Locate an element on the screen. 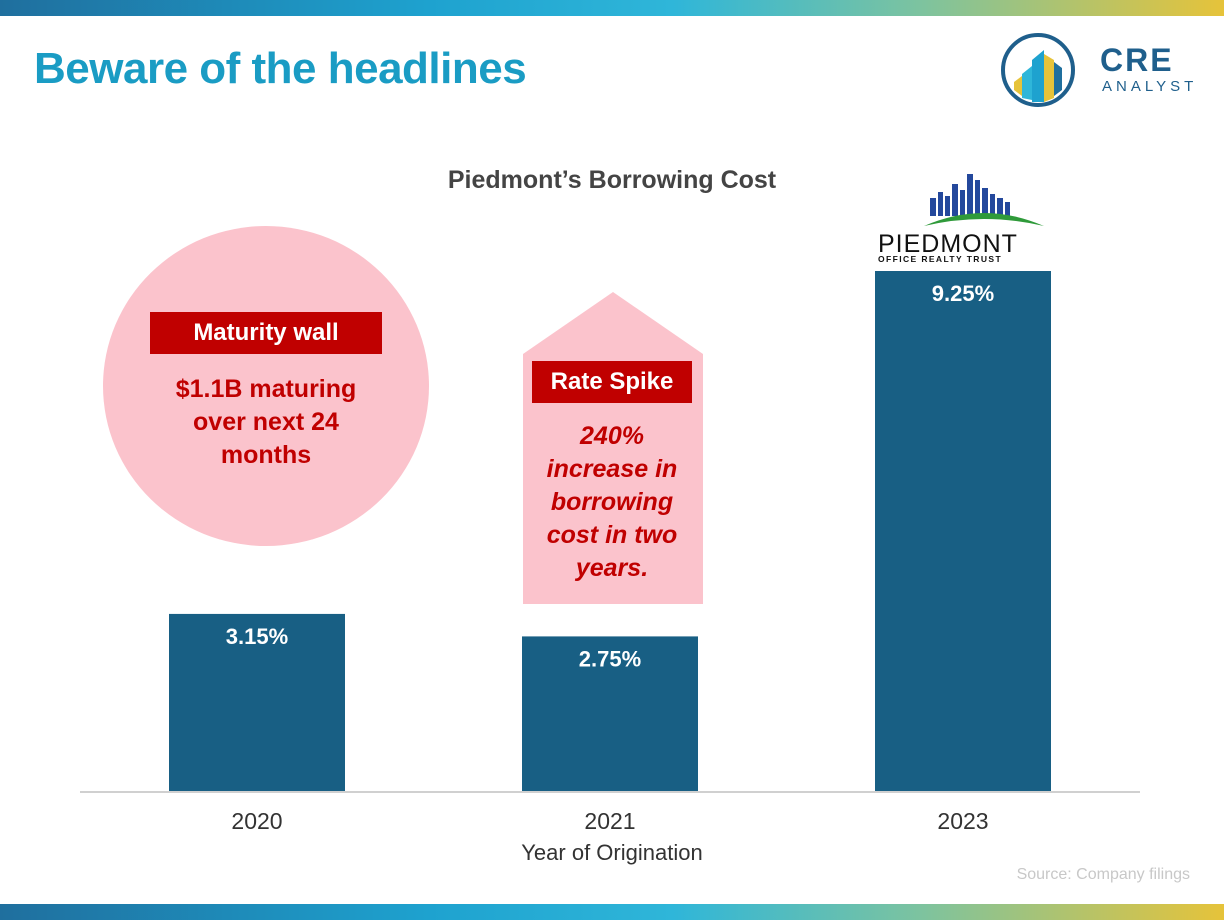 This screenshot has height=920, width=1224. slide-title: Beware of the headlines is located at coordinates (280, 68).